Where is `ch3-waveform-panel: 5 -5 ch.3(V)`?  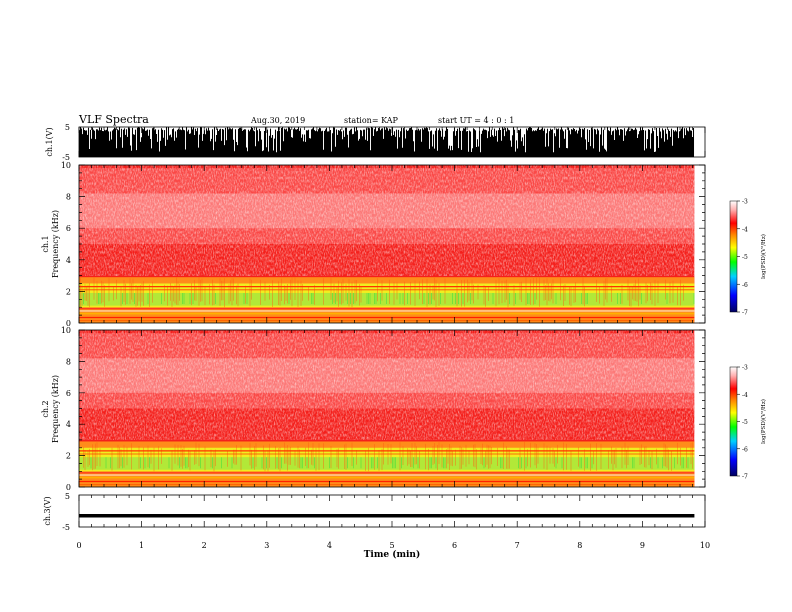
ch3-waveform-panel: 5 -5 ch.3(V) is located at coordinates (374, 512).